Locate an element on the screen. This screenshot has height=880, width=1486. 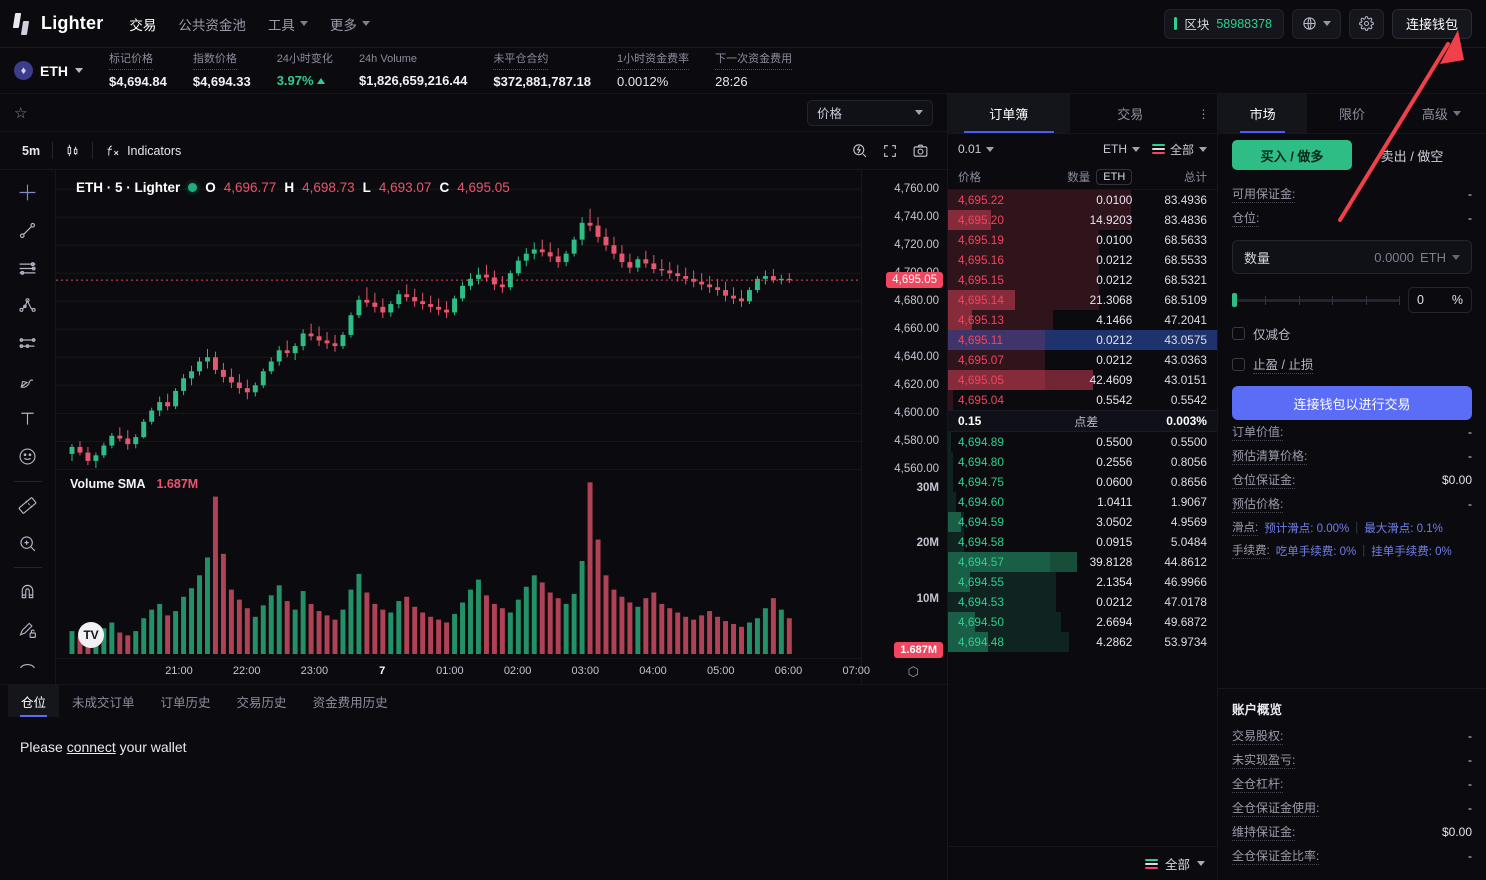
bottom-tab-1: 未成交订单 is located at coordinates (103, 702).